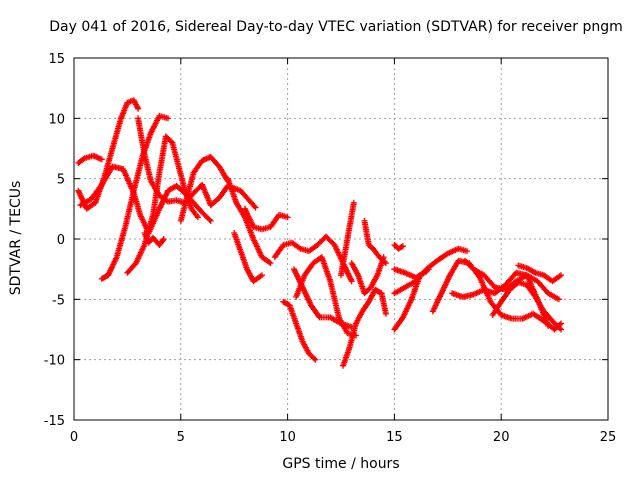 The width and height of the screenshot is (640, 480). What do you see at coordinates (61, 240) in the screenshot?
I see `y-tick-label: 0` at bounding box center [61, 240].